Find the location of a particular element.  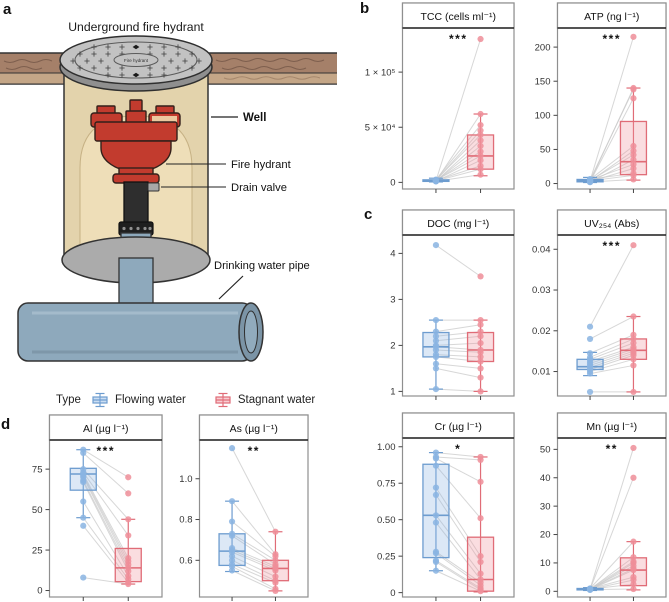

svg-text: 2 is located at coordinates (392, 346).